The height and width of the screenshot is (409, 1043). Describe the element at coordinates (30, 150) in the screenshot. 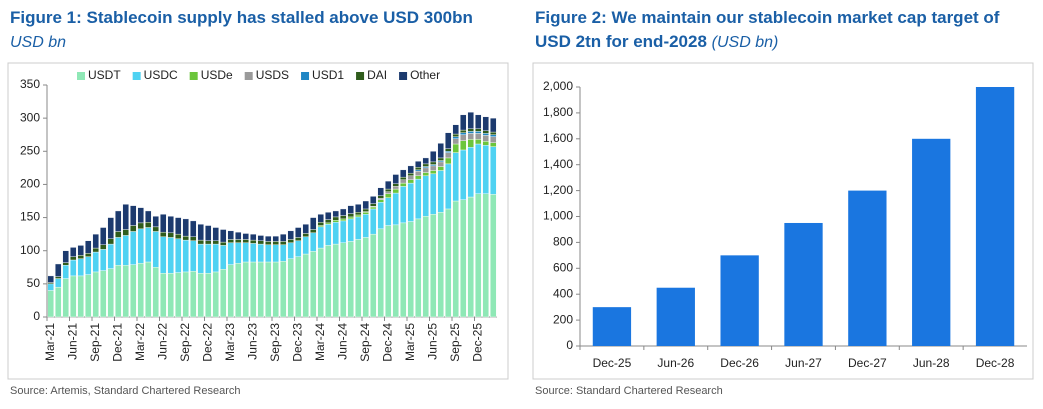

I see `y-tick-label: 250` at that location.